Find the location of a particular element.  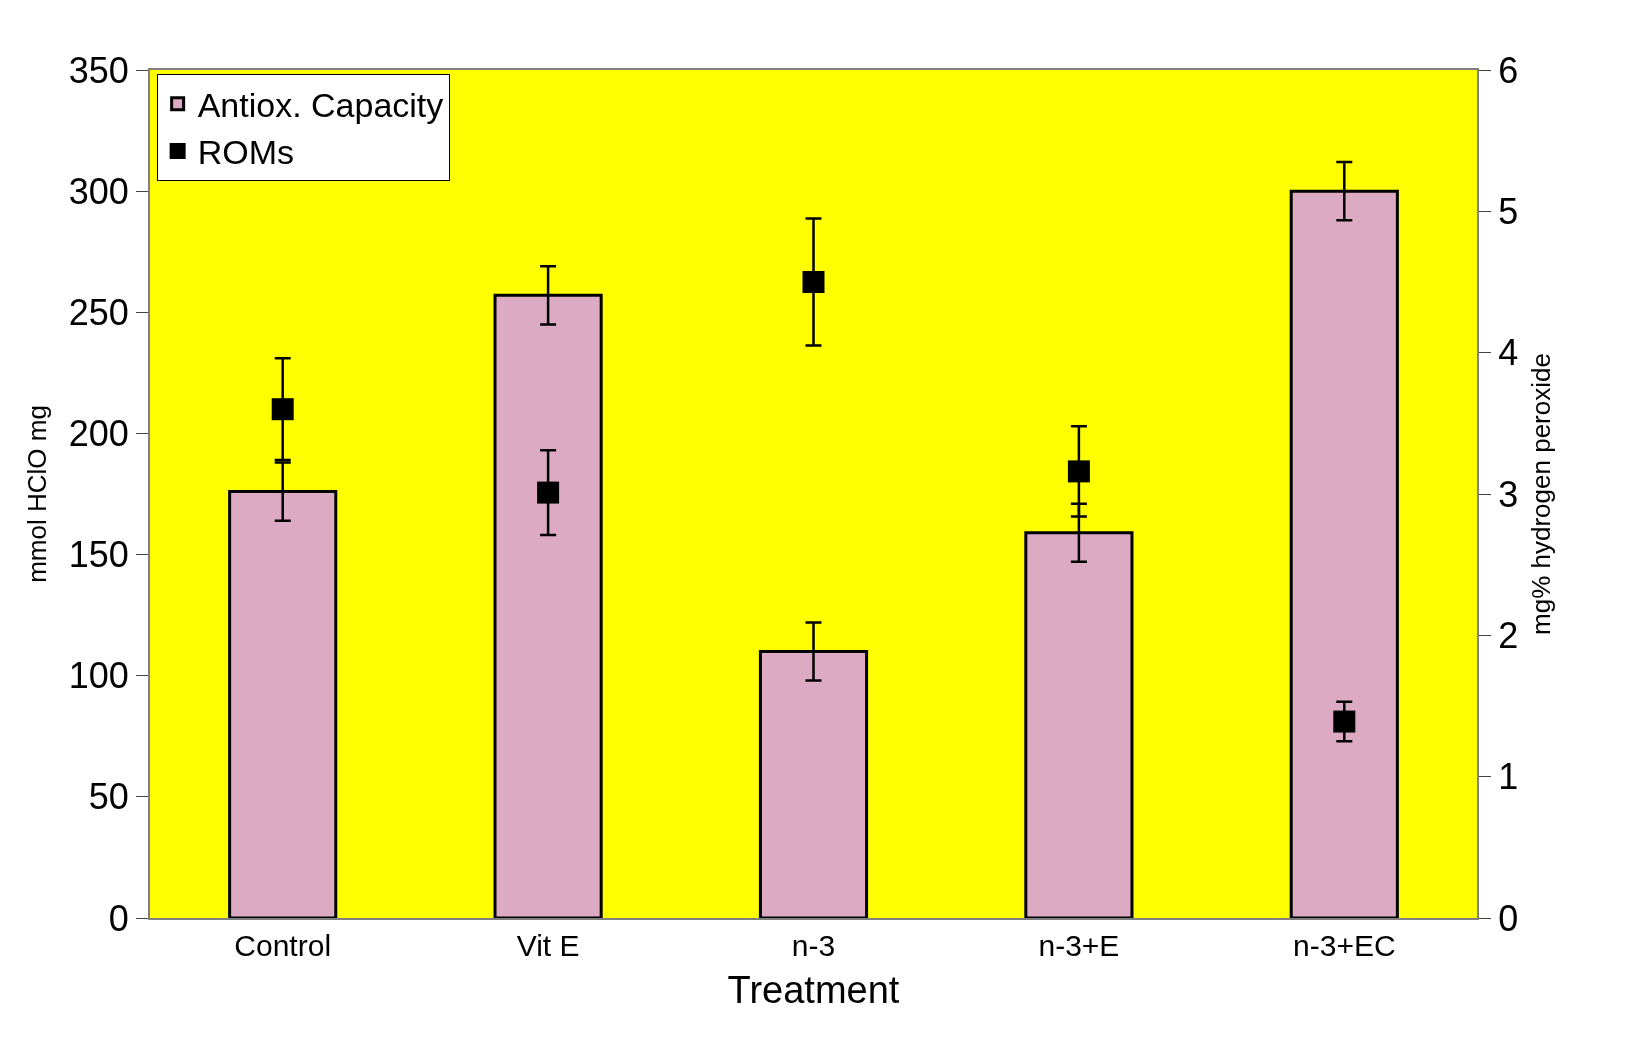

y2-tick-label: 3 is located at coordinates (1508, 494).